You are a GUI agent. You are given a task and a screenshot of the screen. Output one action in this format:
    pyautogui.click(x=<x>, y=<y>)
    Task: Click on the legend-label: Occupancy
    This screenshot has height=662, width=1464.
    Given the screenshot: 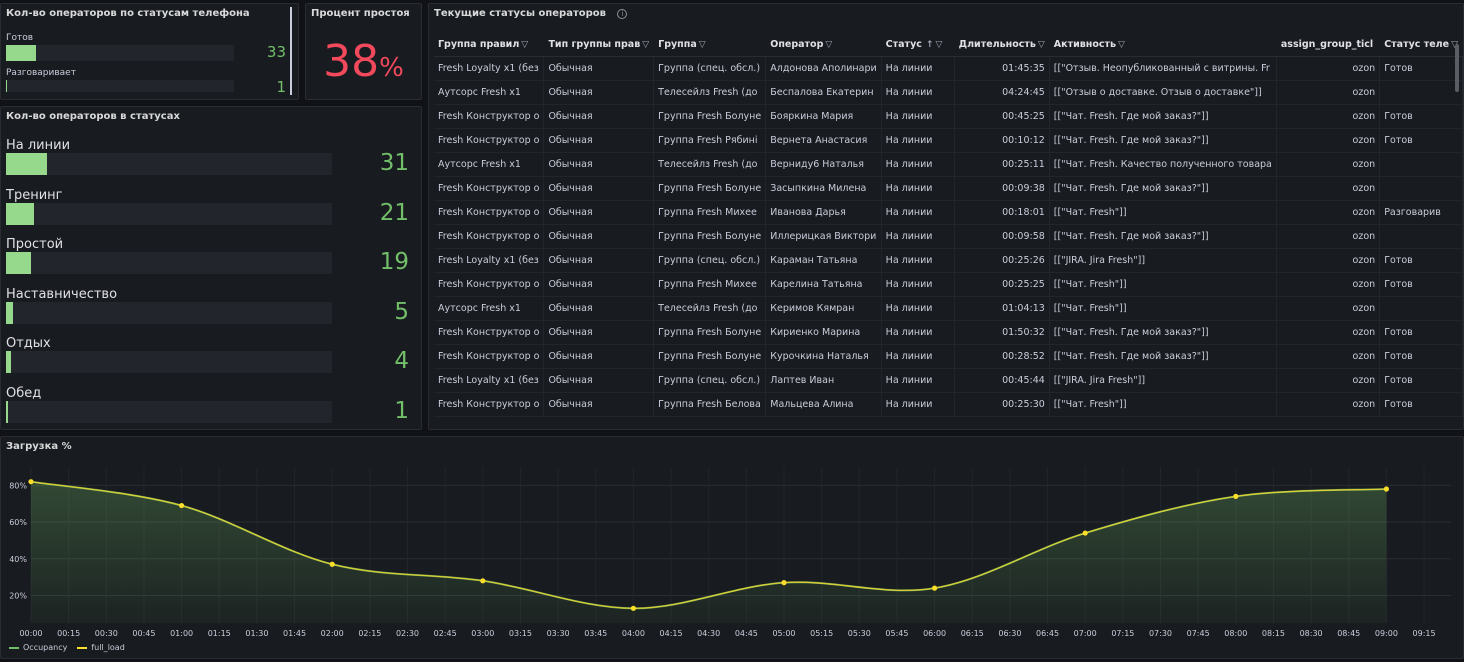 What is the action you would take?
    pyautogui.click(x=45, y=647)
    